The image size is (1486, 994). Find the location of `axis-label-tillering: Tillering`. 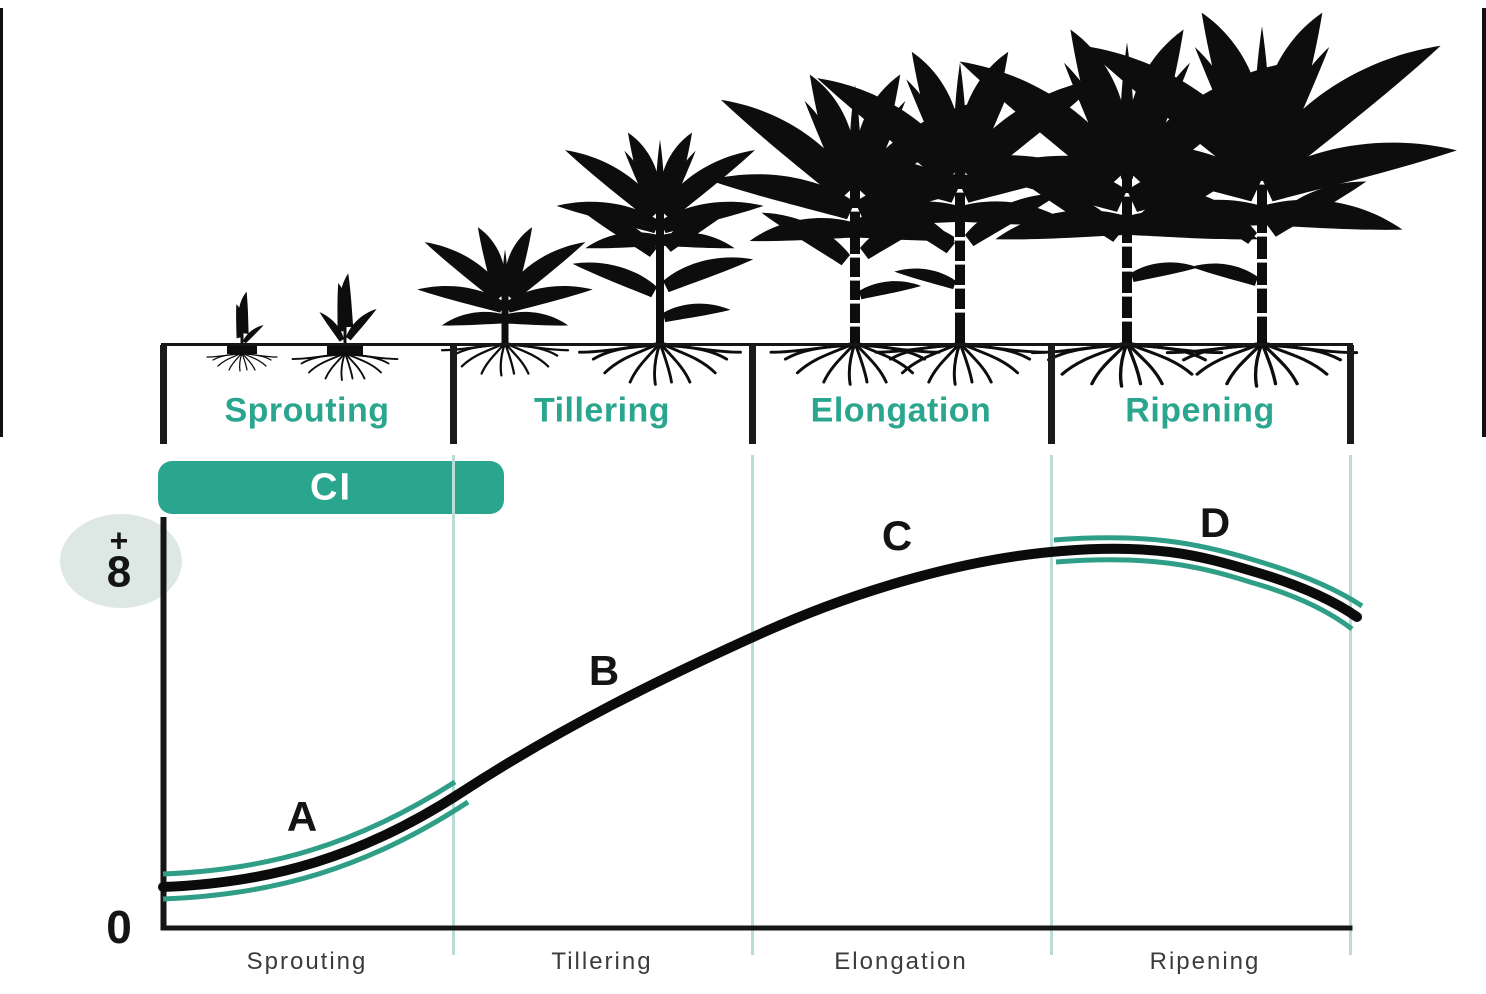

axis-label-tillering: Tillering is located at coordinates (602, 961).